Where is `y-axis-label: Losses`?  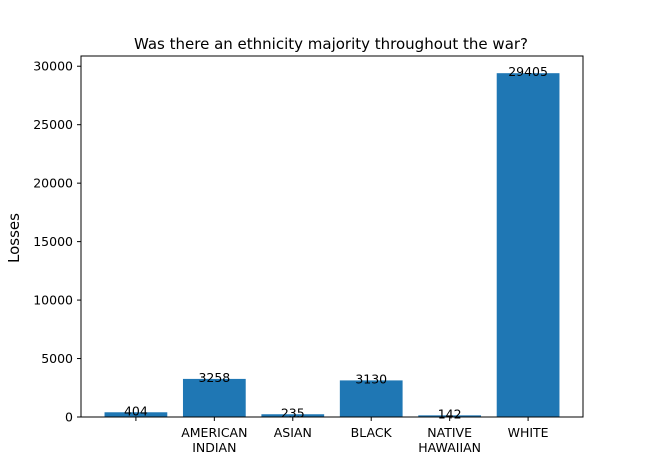
y-axis-label: Losses is located at coordinates (14, 238).